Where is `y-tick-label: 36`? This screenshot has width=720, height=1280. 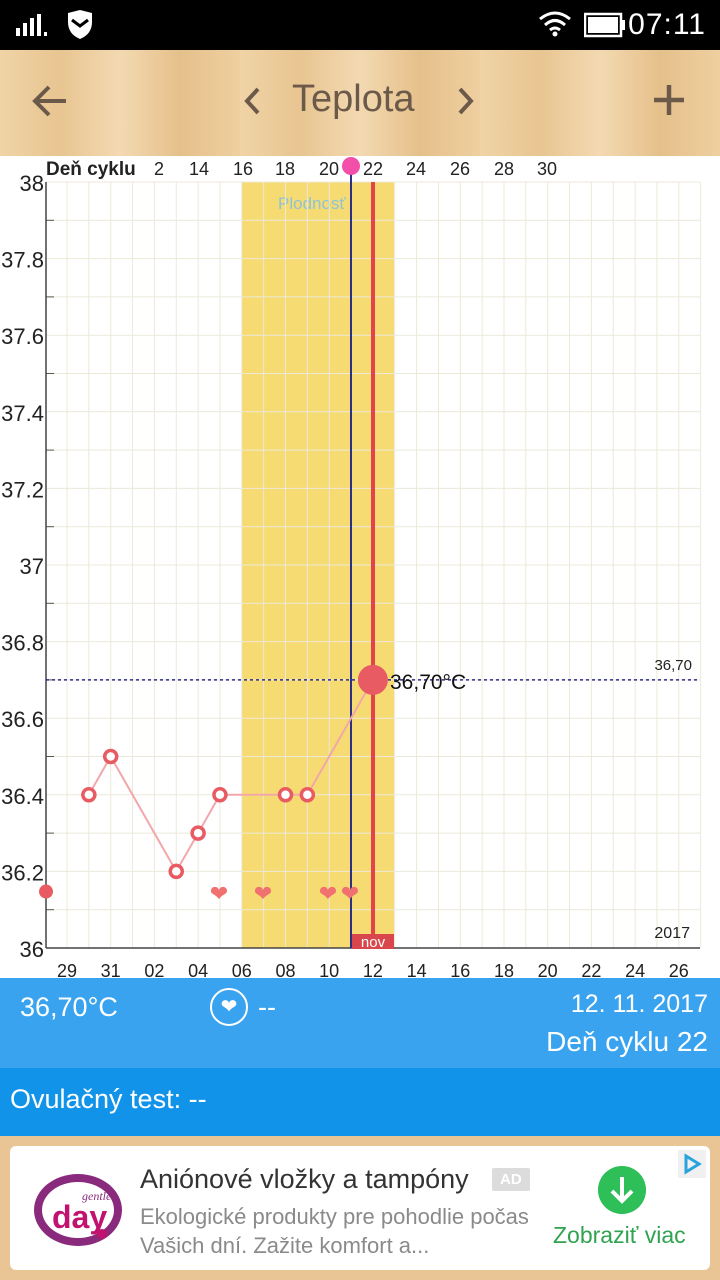 y-tick-label: 36 is located at coordinates (32, 949).